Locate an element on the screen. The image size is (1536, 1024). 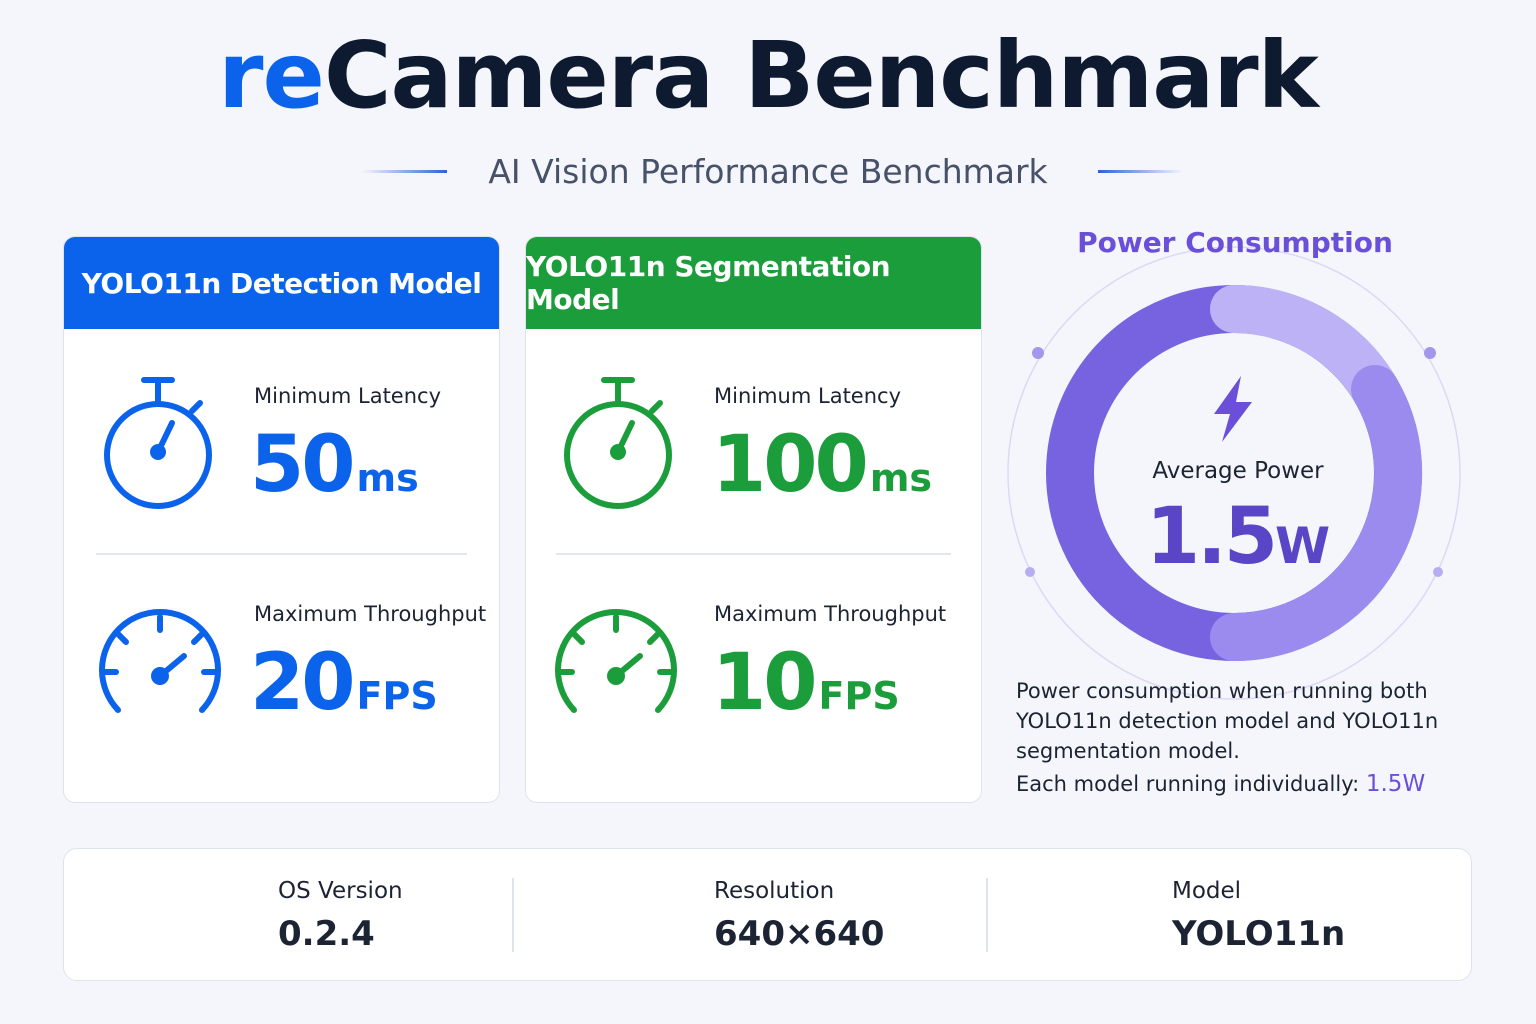
value: 50 is located at coordinates (303, 465).